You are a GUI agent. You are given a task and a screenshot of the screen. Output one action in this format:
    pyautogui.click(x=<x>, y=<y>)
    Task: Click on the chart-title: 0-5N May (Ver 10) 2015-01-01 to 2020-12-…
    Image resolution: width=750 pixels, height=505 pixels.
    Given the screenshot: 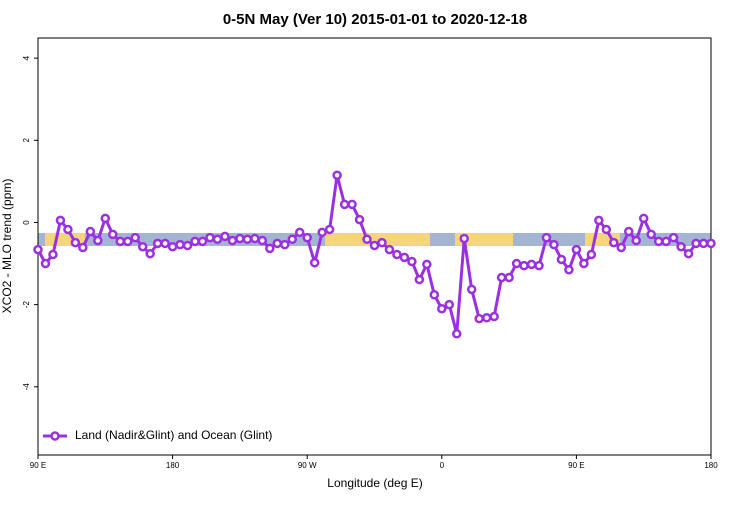 What is the action you would take?
    pyautogui.click(x=375, y=19)
    